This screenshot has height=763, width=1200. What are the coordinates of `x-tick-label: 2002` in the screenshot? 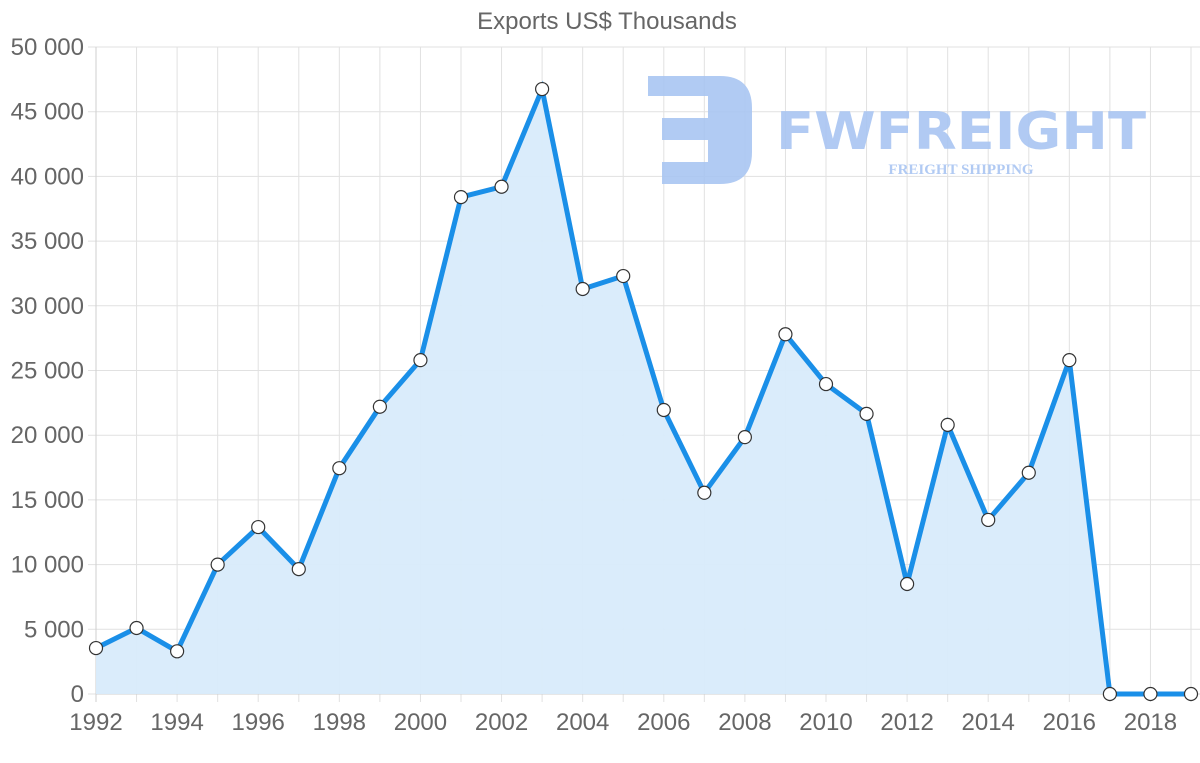 It's located at (501, 722).